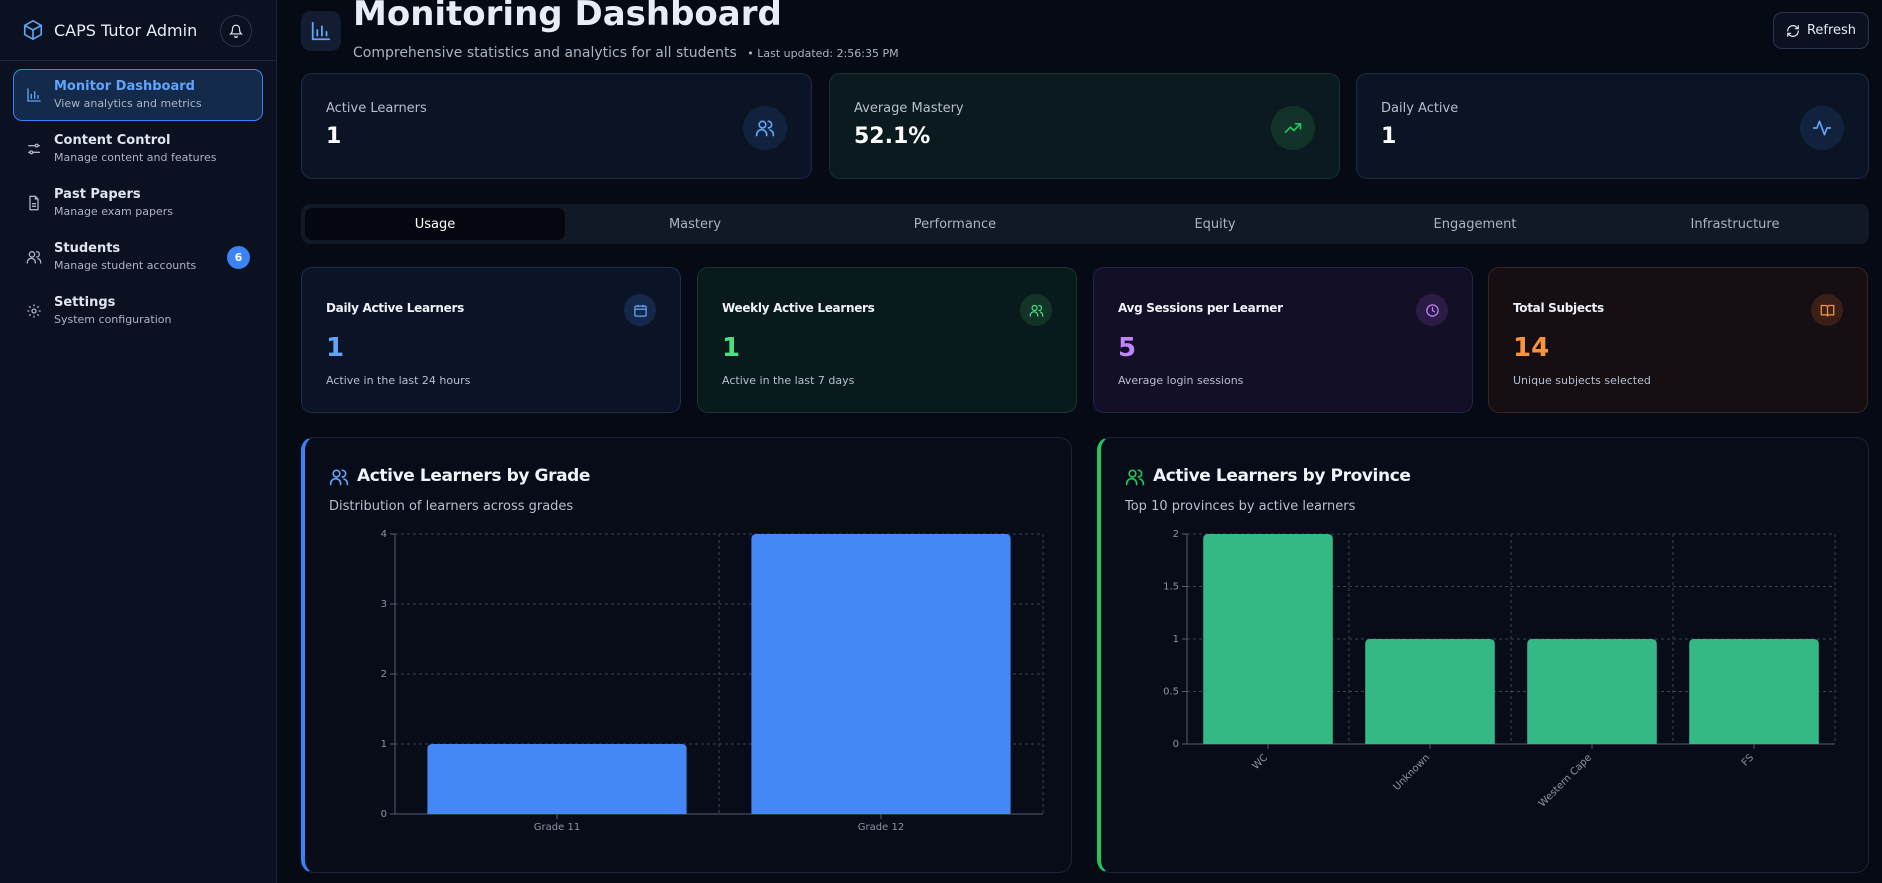  I want to click on metric-subtext: Average login sessions, so click(1181, 380).